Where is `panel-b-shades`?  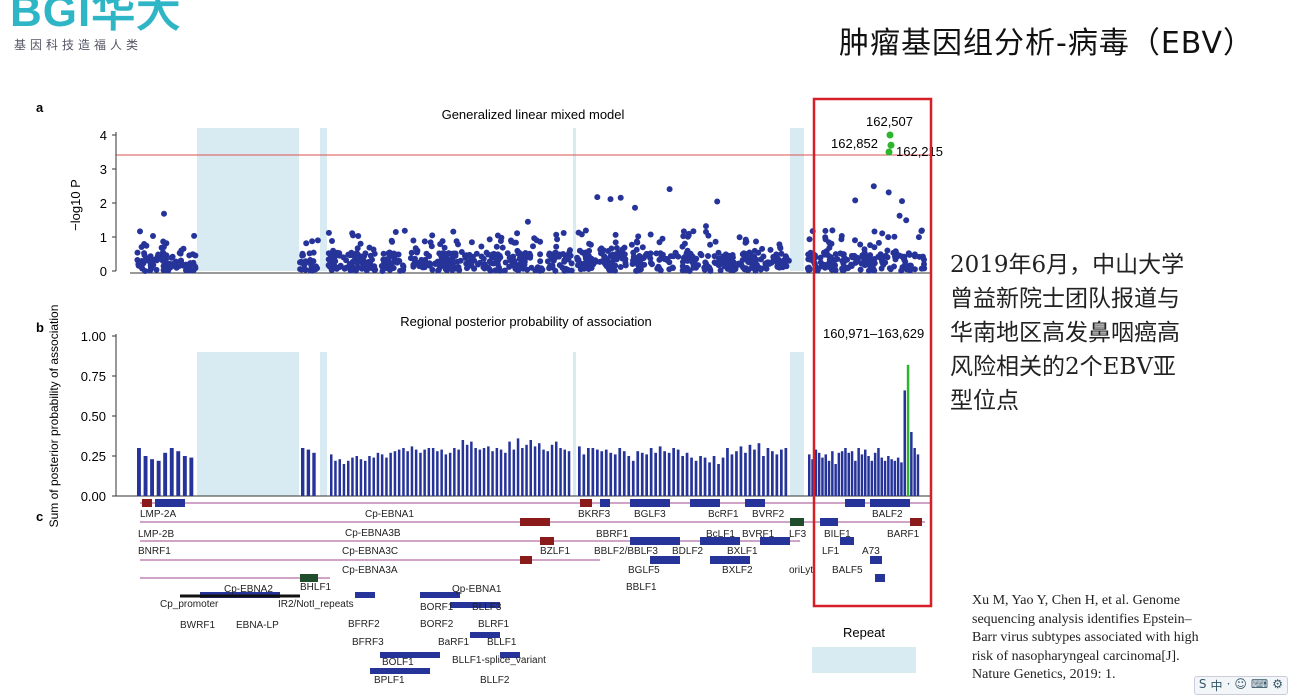 panel-b-shades is located at coordinates (500, 424).